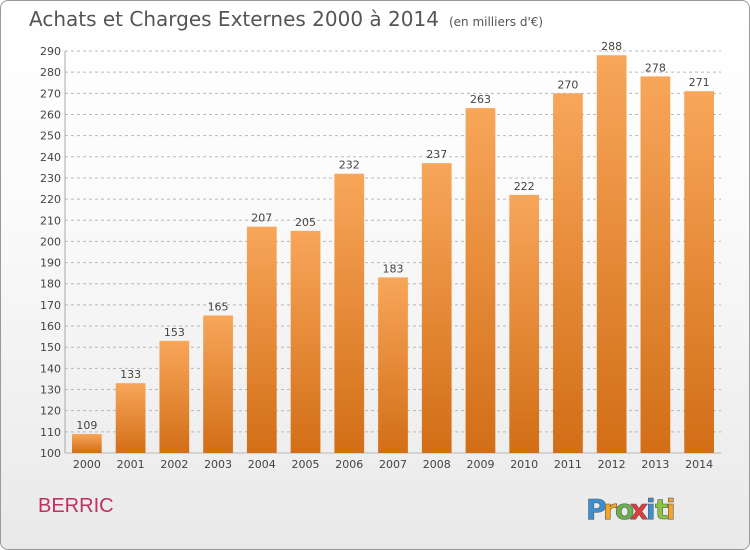 The image size is (750, 550). Describe the element at coordinates (50, 263) in the screenshot. I see `y-tick-label: 190` at that location.